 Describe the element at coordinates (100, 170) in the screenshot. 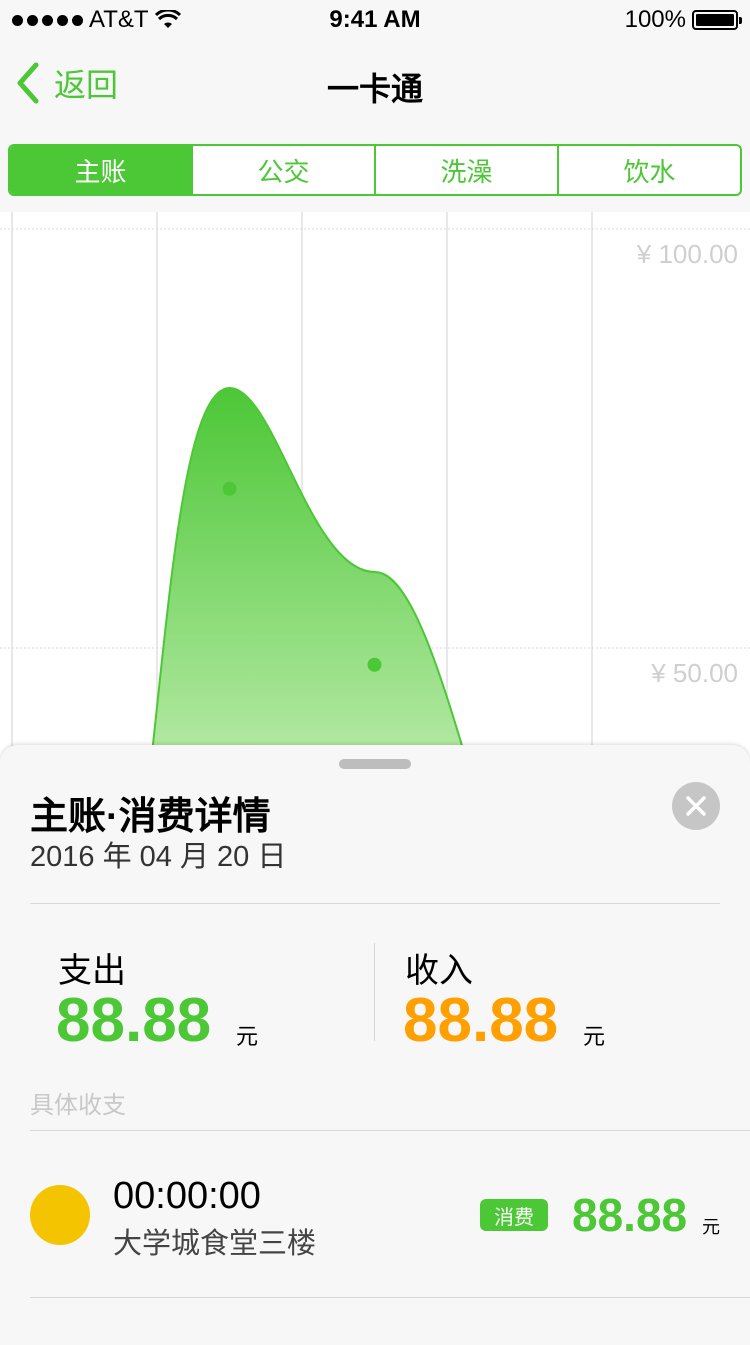

I see `tab-main: 主账` at that location.